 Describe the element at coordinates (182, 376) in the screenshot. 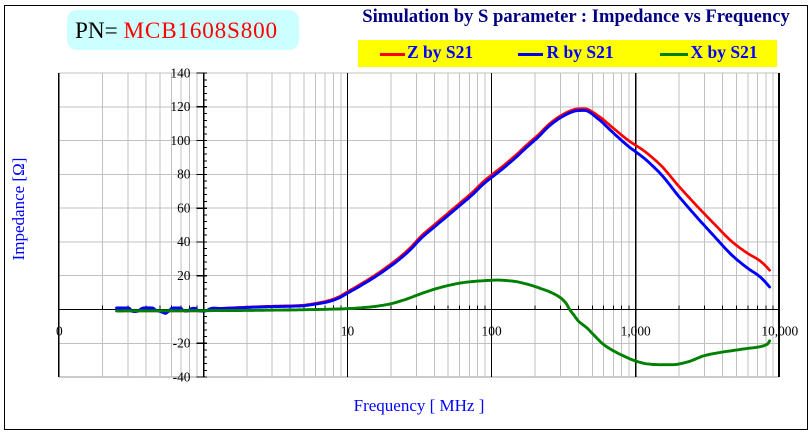

I see `svg-text: -40` at that location.